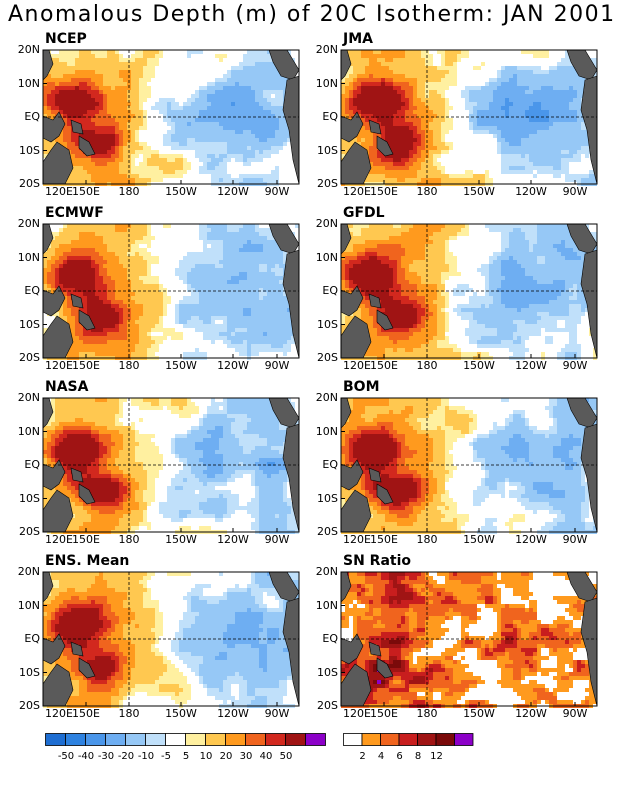 Image resolution: width=618 pixels, height=800 pixels. Describe the element at coordinates (67, 387) in the screenshot. I see `panel-title: NASA` at that location.